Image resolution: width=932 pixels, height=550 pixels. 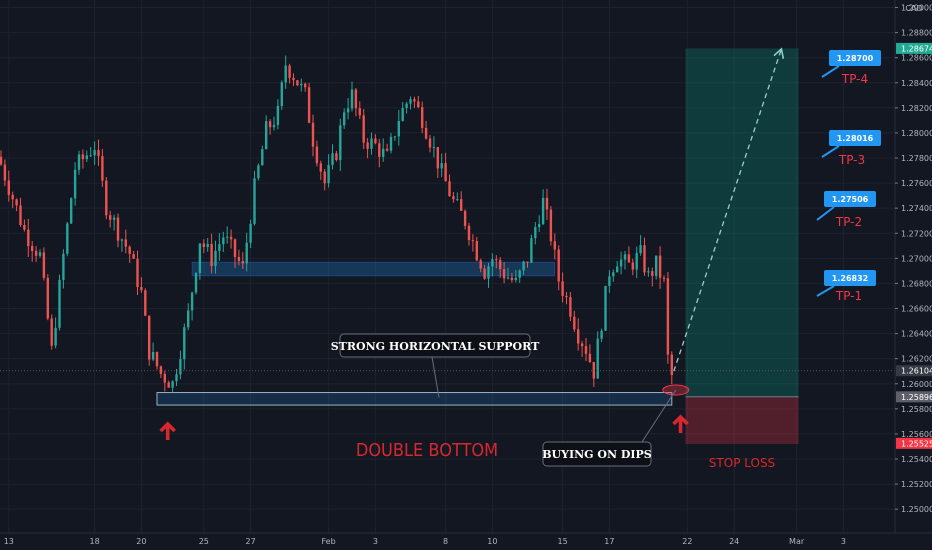 What do you see at coordinates (916, 208) in the screenshot?
I see `y-tick-label: 1.27400` at bounding box center [916, 208].